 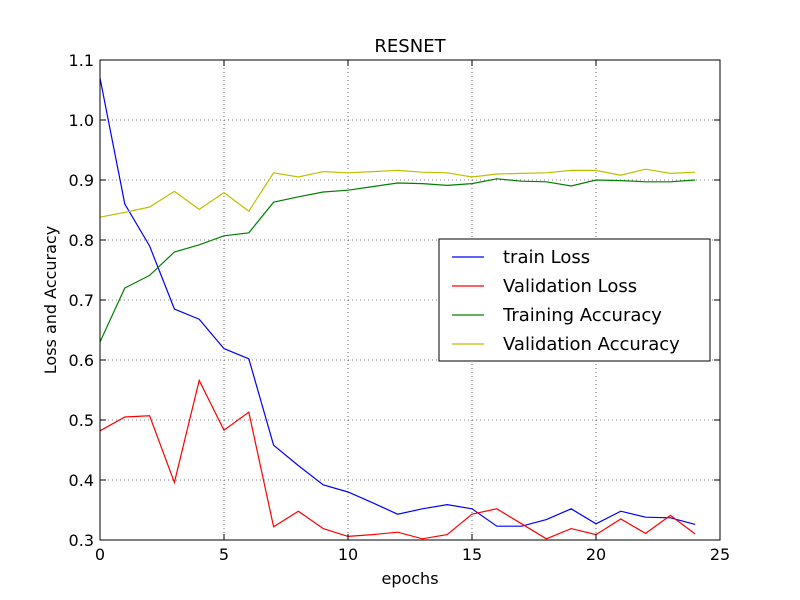 What do you see at coordinates (50, 300) in the screenshot?
I see `y-axis-label: Loss and Accuracy` at bounding box center [50, 300].